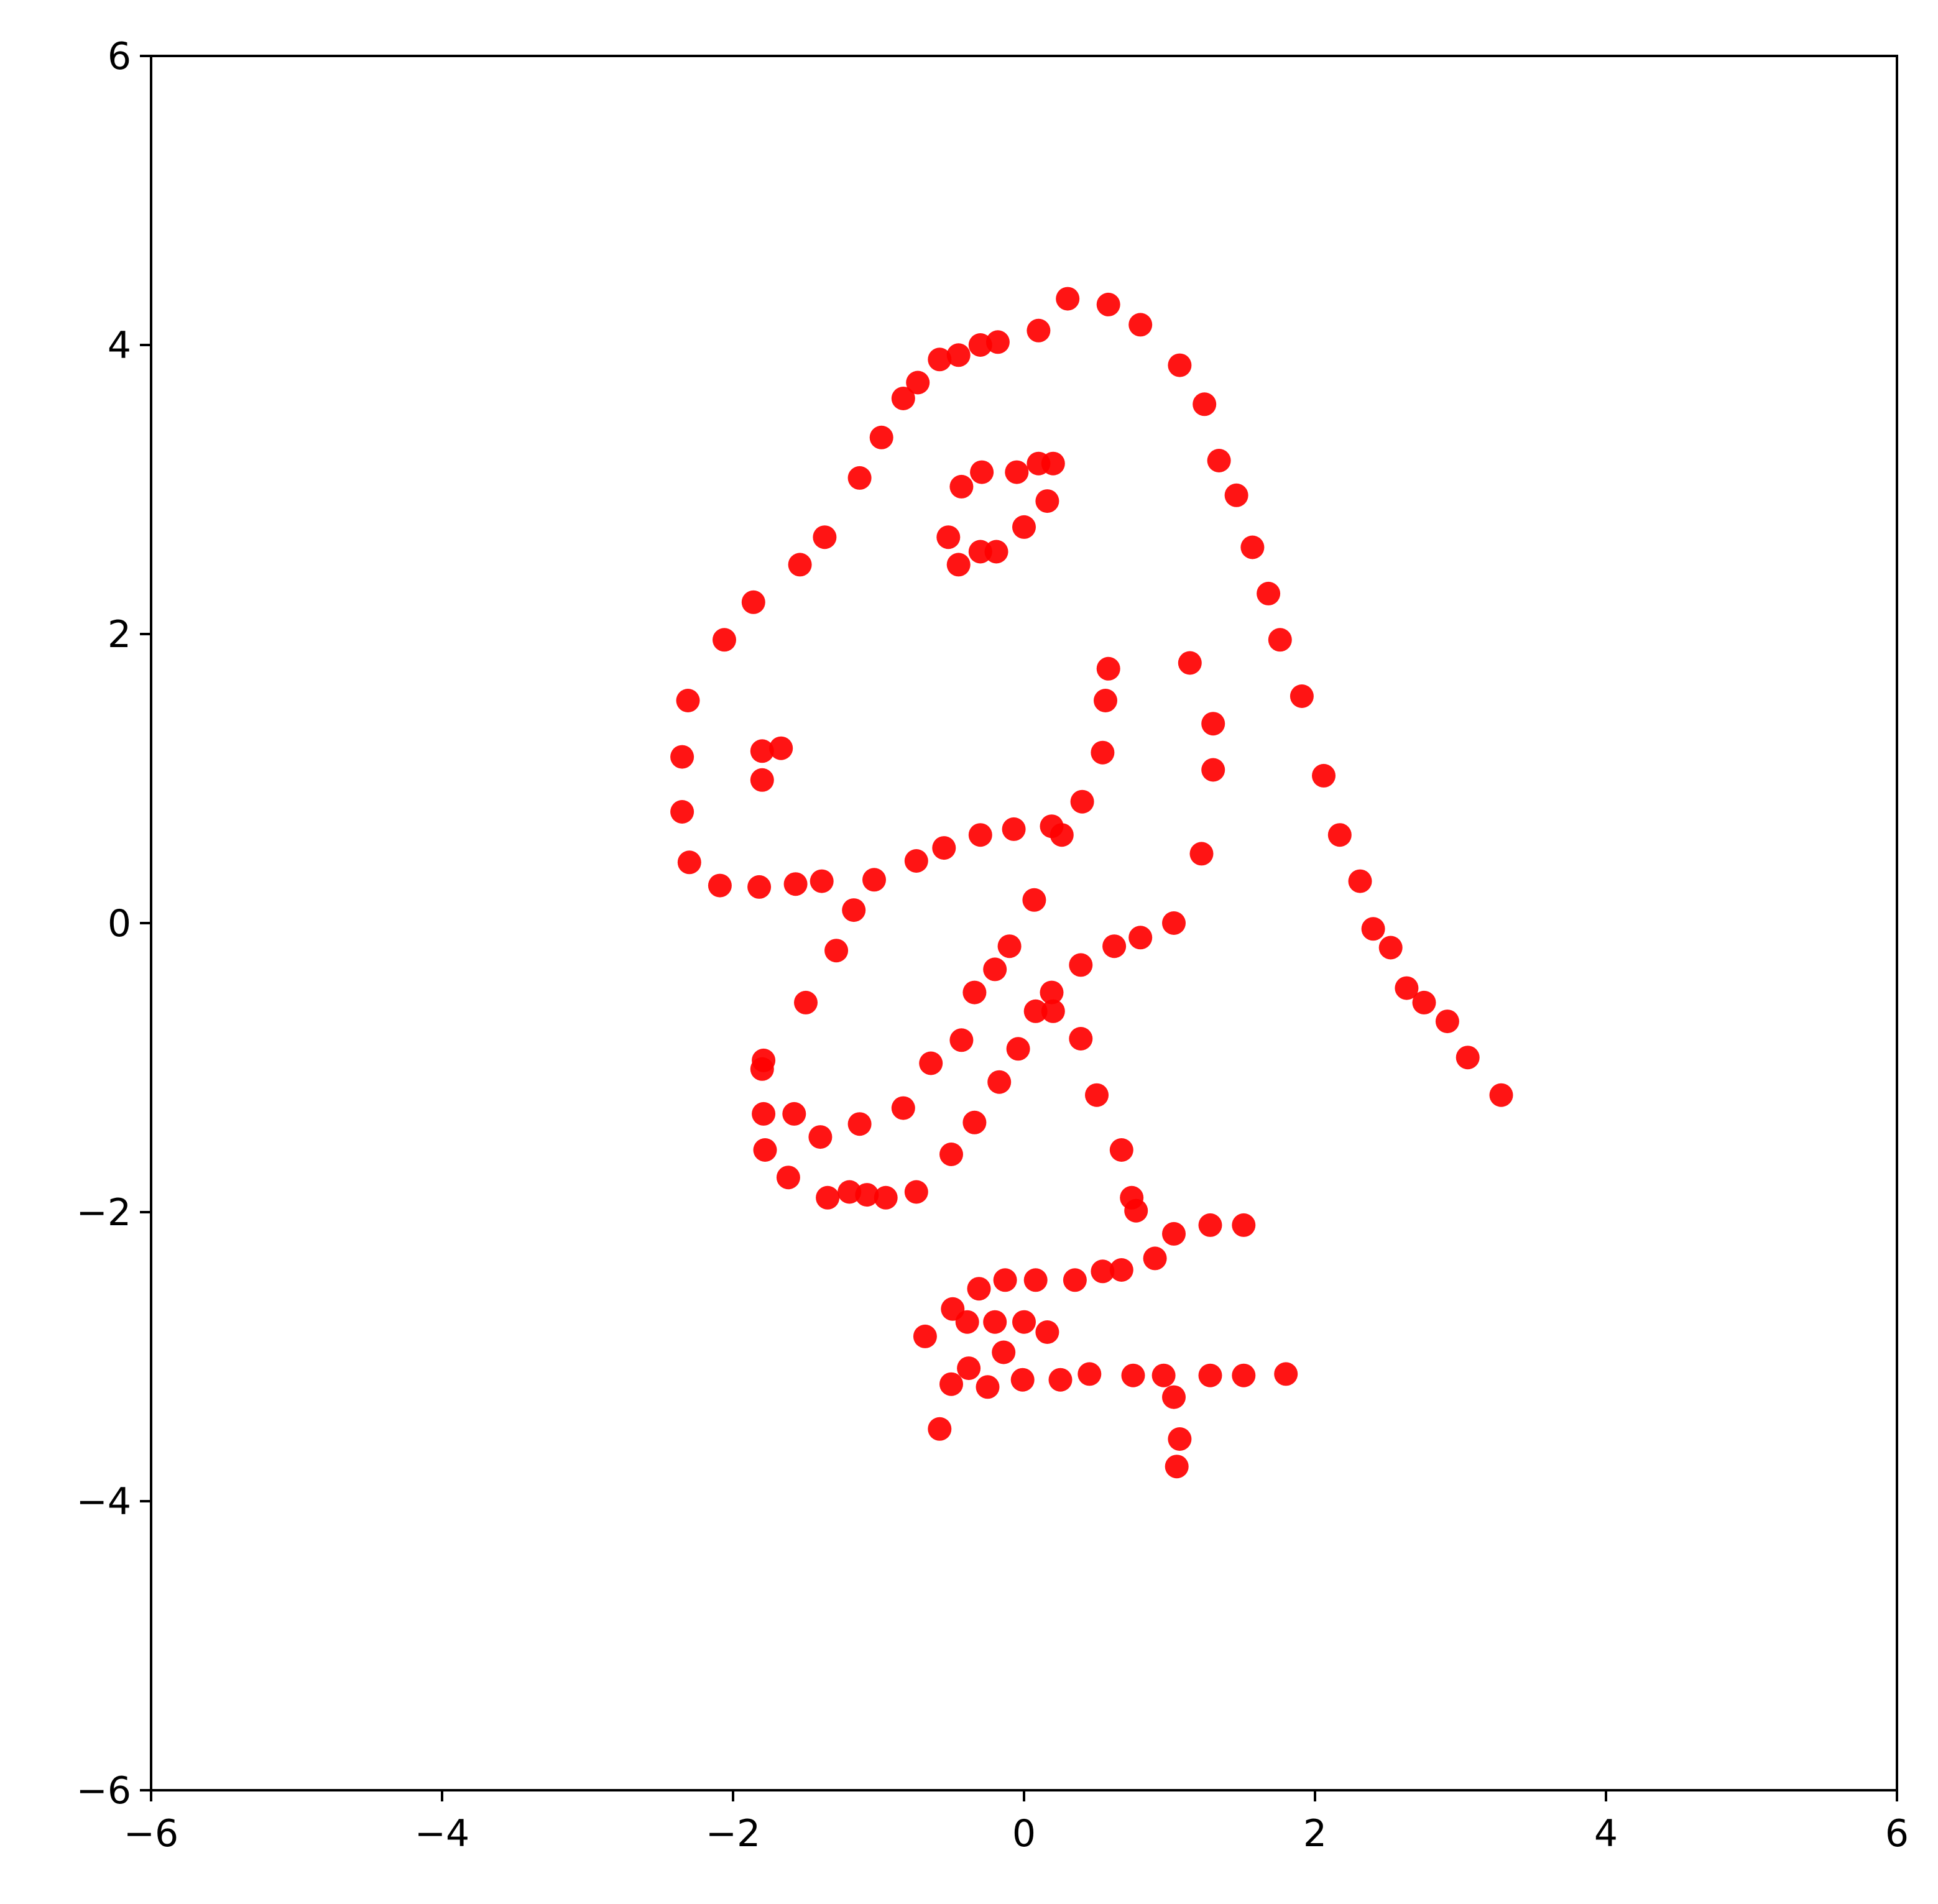 This screenshot has height=1904, width=1938. I want to click on y-tick-label: 0, so click(119, 924).